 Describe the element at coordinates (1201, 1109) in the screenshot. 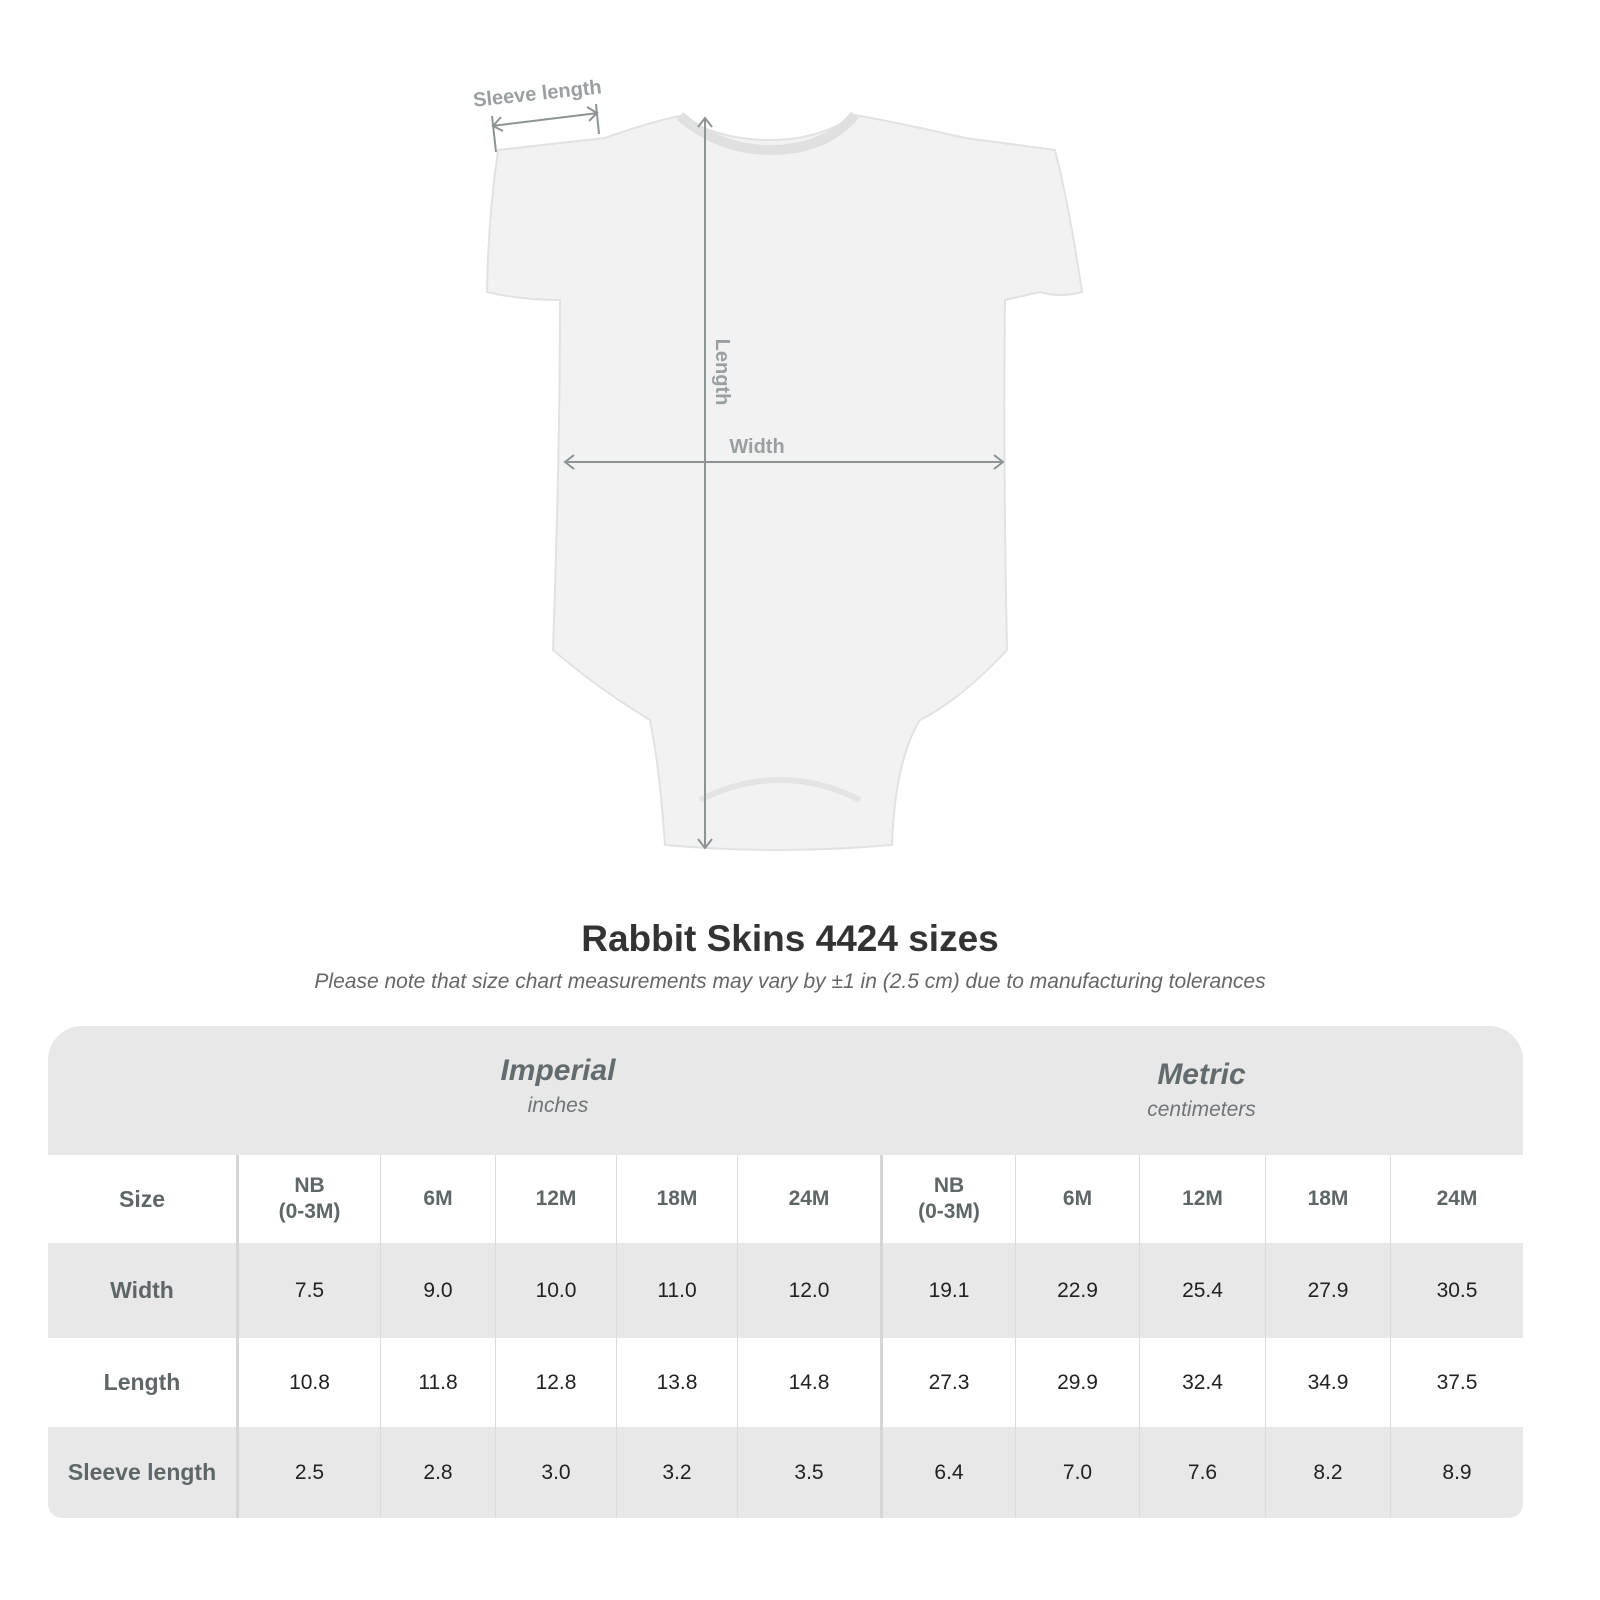

I see `metric-unit: centimeters` at that location.